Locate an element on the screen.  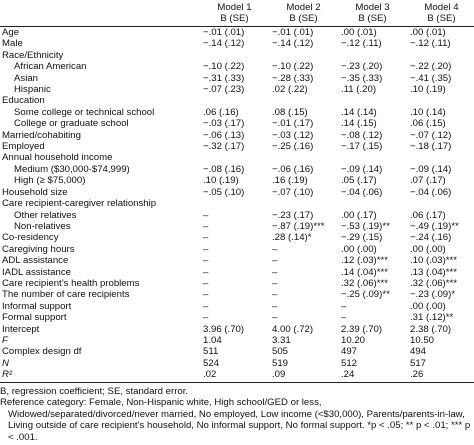
table-row: R² .02.09.24.26 is located at coordinates (237, 376).